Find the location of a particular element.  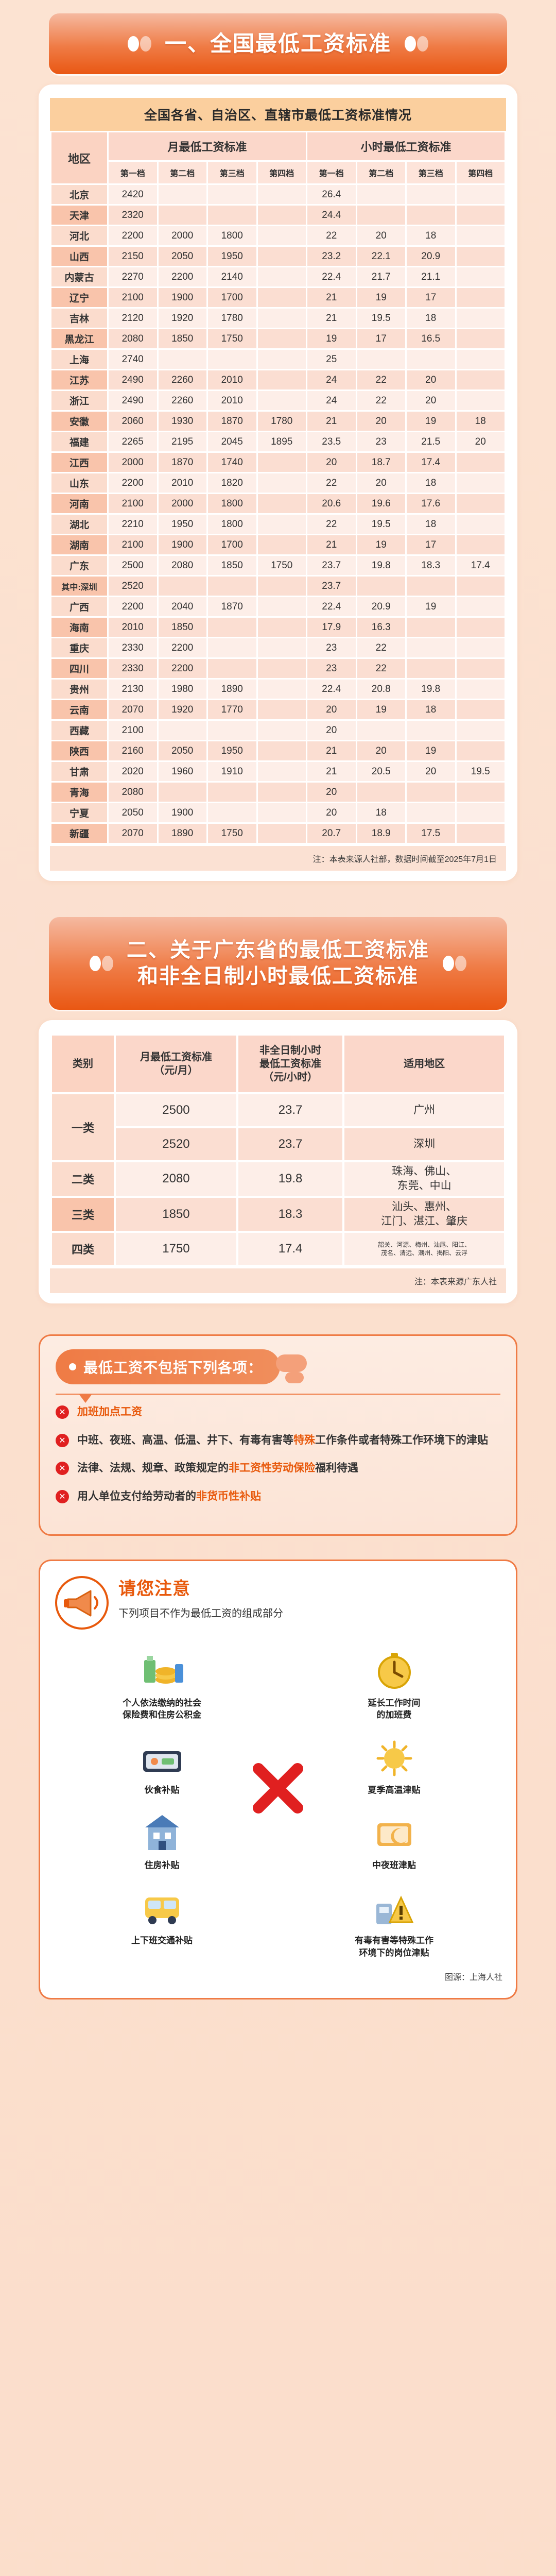

exclusion-text: 用人单位支付给劳动者的非货币性补贴 is located at coordinates (169, 1496).